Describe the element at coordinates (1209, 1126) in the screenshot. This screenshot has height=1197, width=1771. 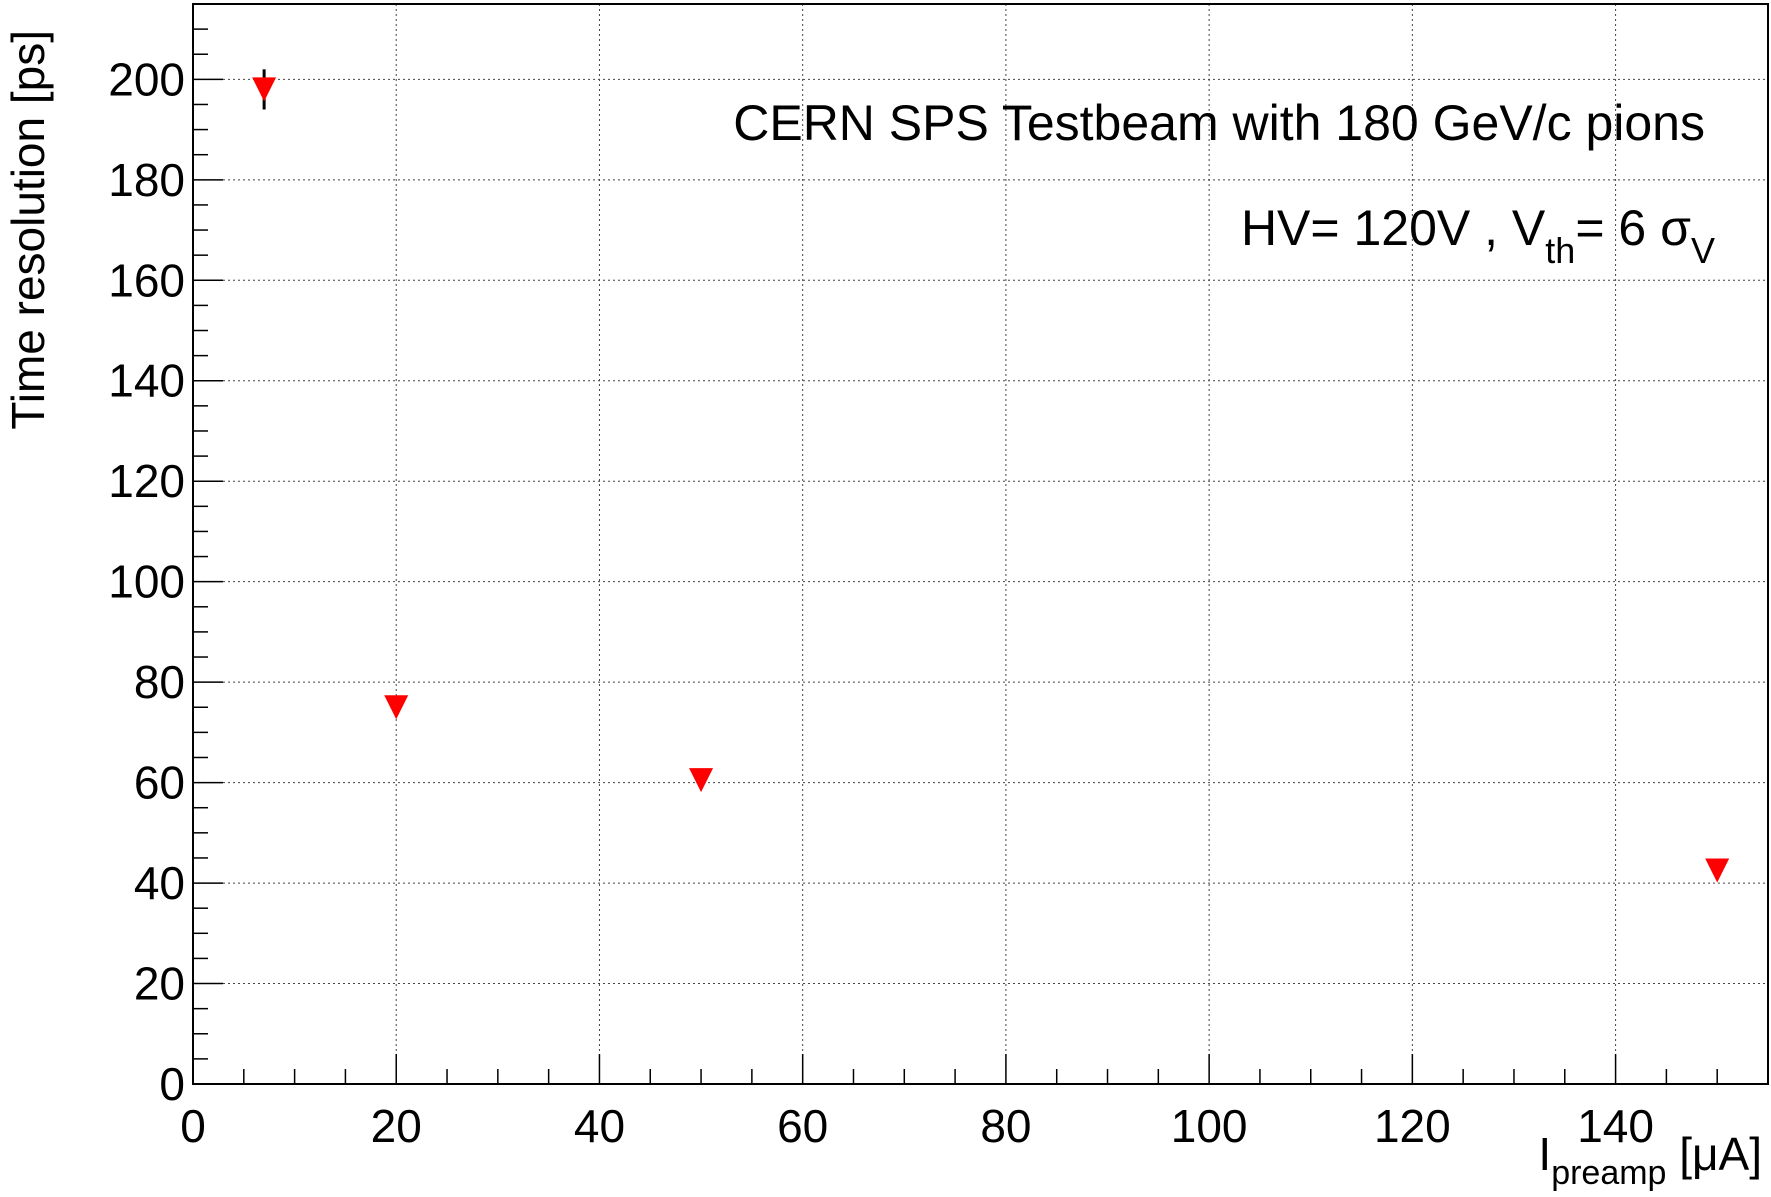
I see `x-tick-label: 100` at that location.